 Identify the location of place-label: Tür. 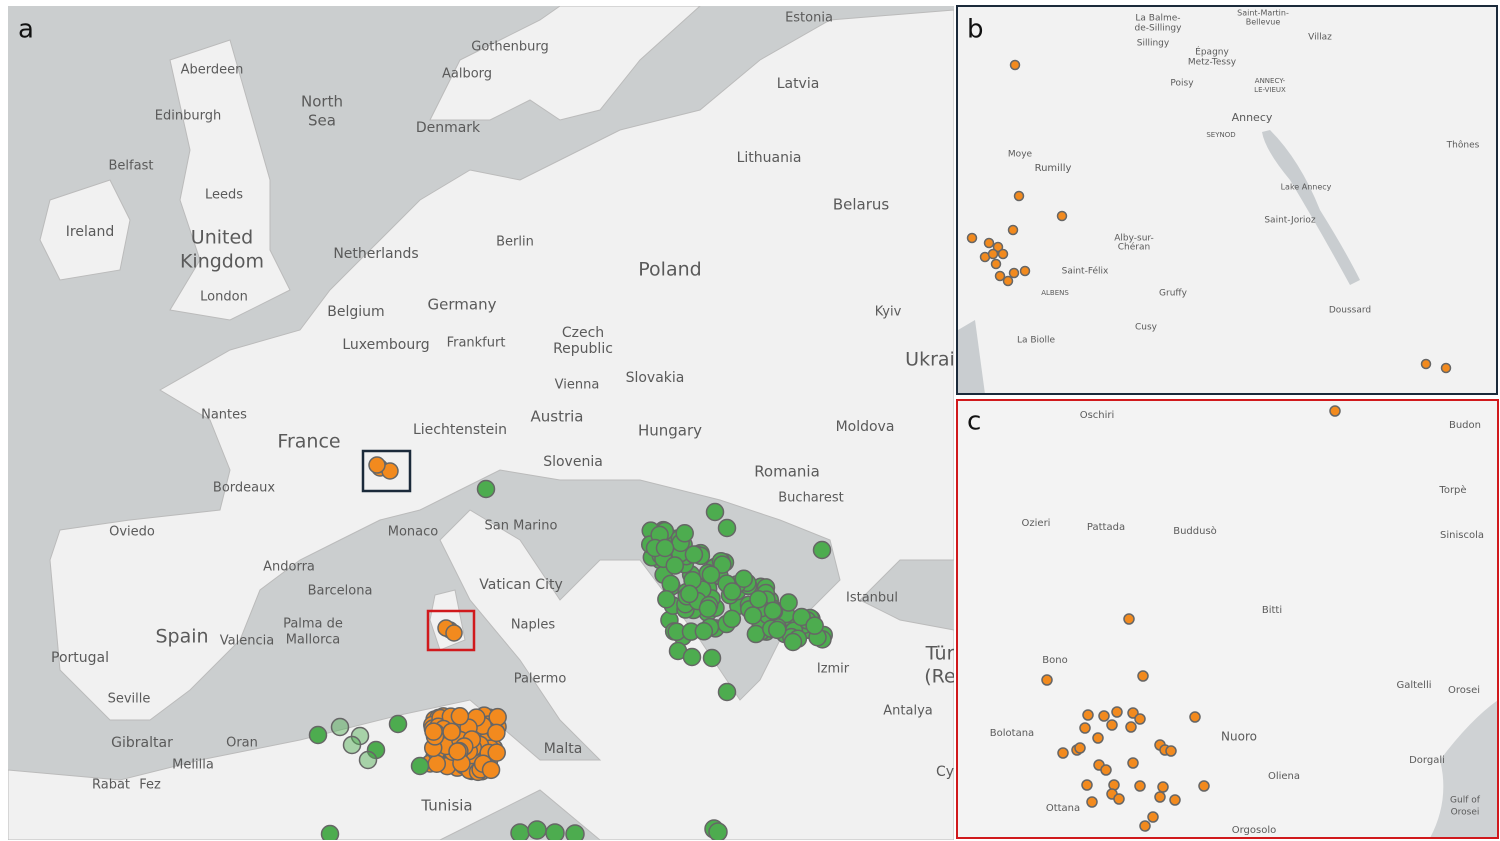
(940, 654).